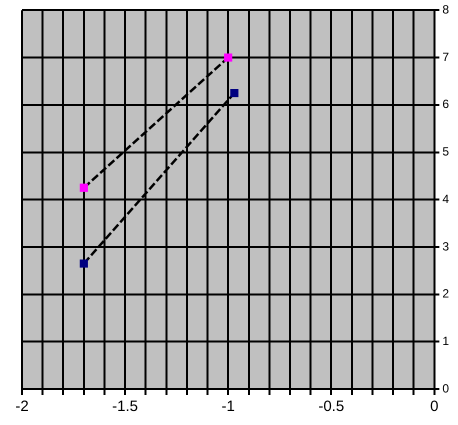 The height and width of the screenshot is (425, 458). Describe the element at coordinates (228, 407) in the screenshot. I see `x-tick-label: -1` at that location.